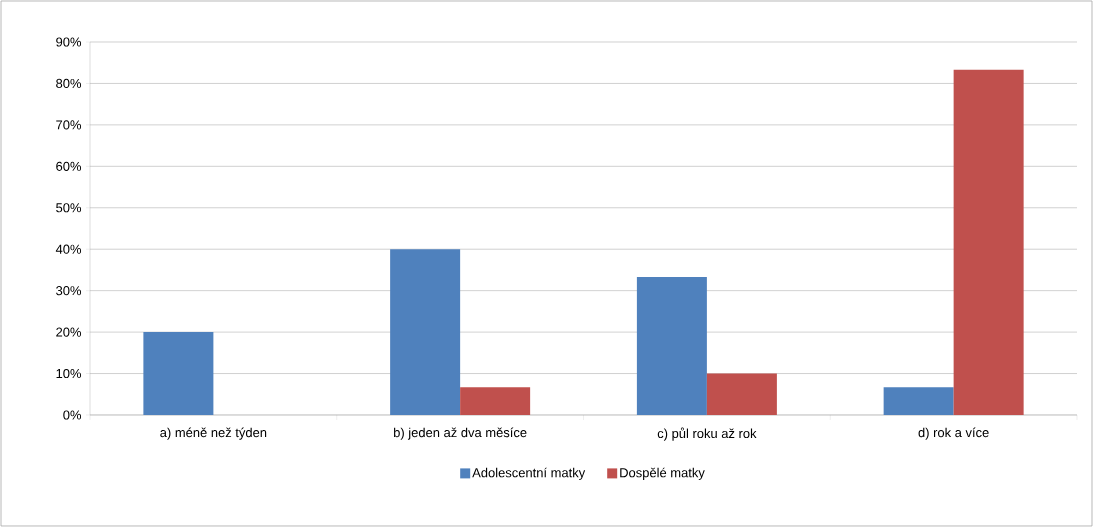 This screenshot has height=527, width=1093. What do you see at coordinates (69, 166) in the screenshot?
I see `y-tick-label: 60%` at bounding box center [69, 166].